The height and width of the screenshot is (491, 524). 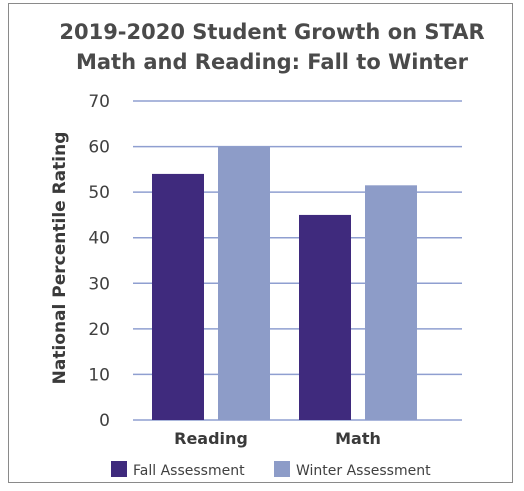 What do you see at coordinates (271, 32) in the screenshot?
I see `chart-title-line-1: 2019-2020 Student Growth on STAR` at bounding box center [271, 32].